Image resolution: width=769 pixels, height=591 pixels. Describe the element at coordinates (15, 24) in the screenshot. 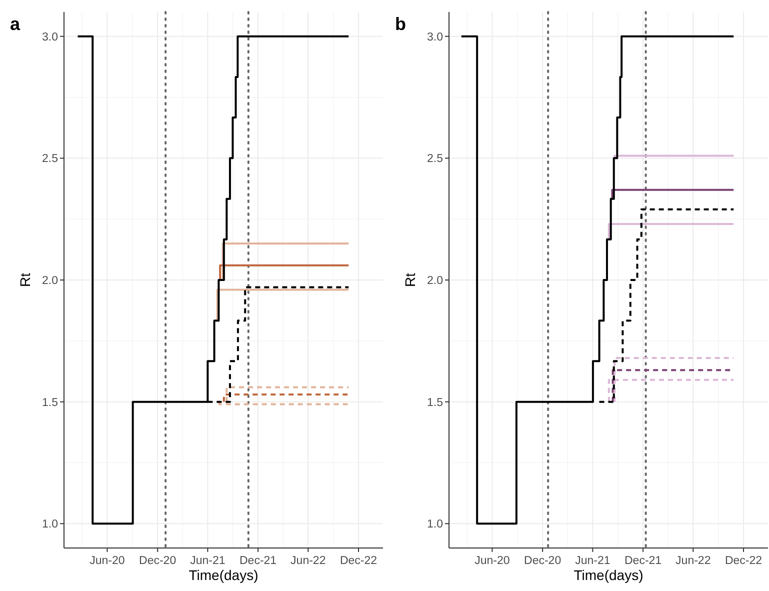

I see `chart-title: a` at that location.